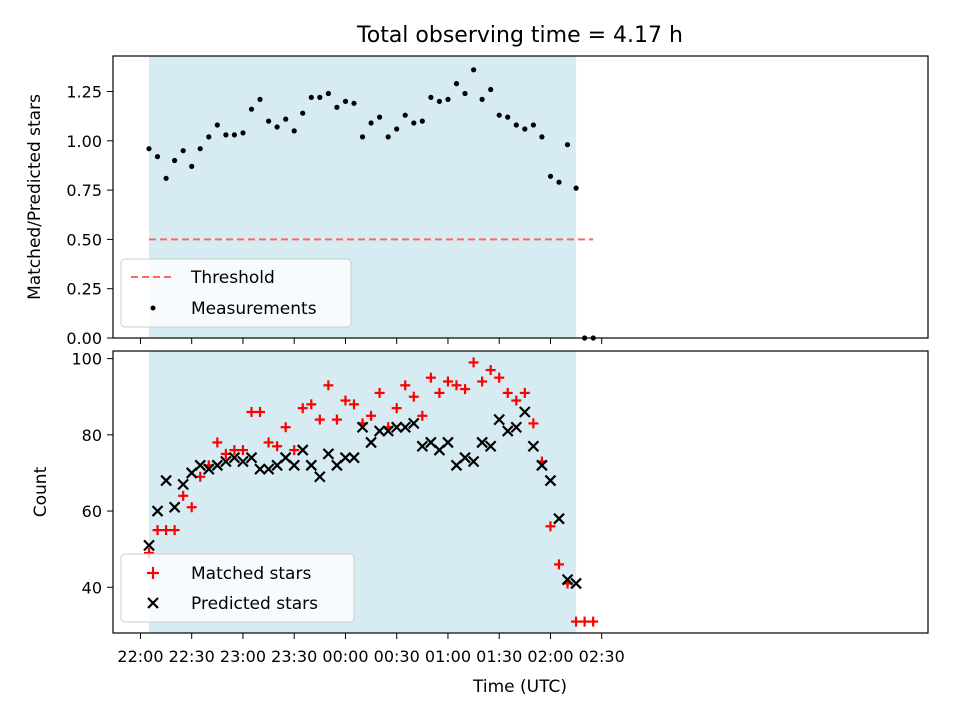  Describe the element at coordinates (254, 604) in the screenshot. I see `legend-predicted-stars-label: Predicted stars` at that location.